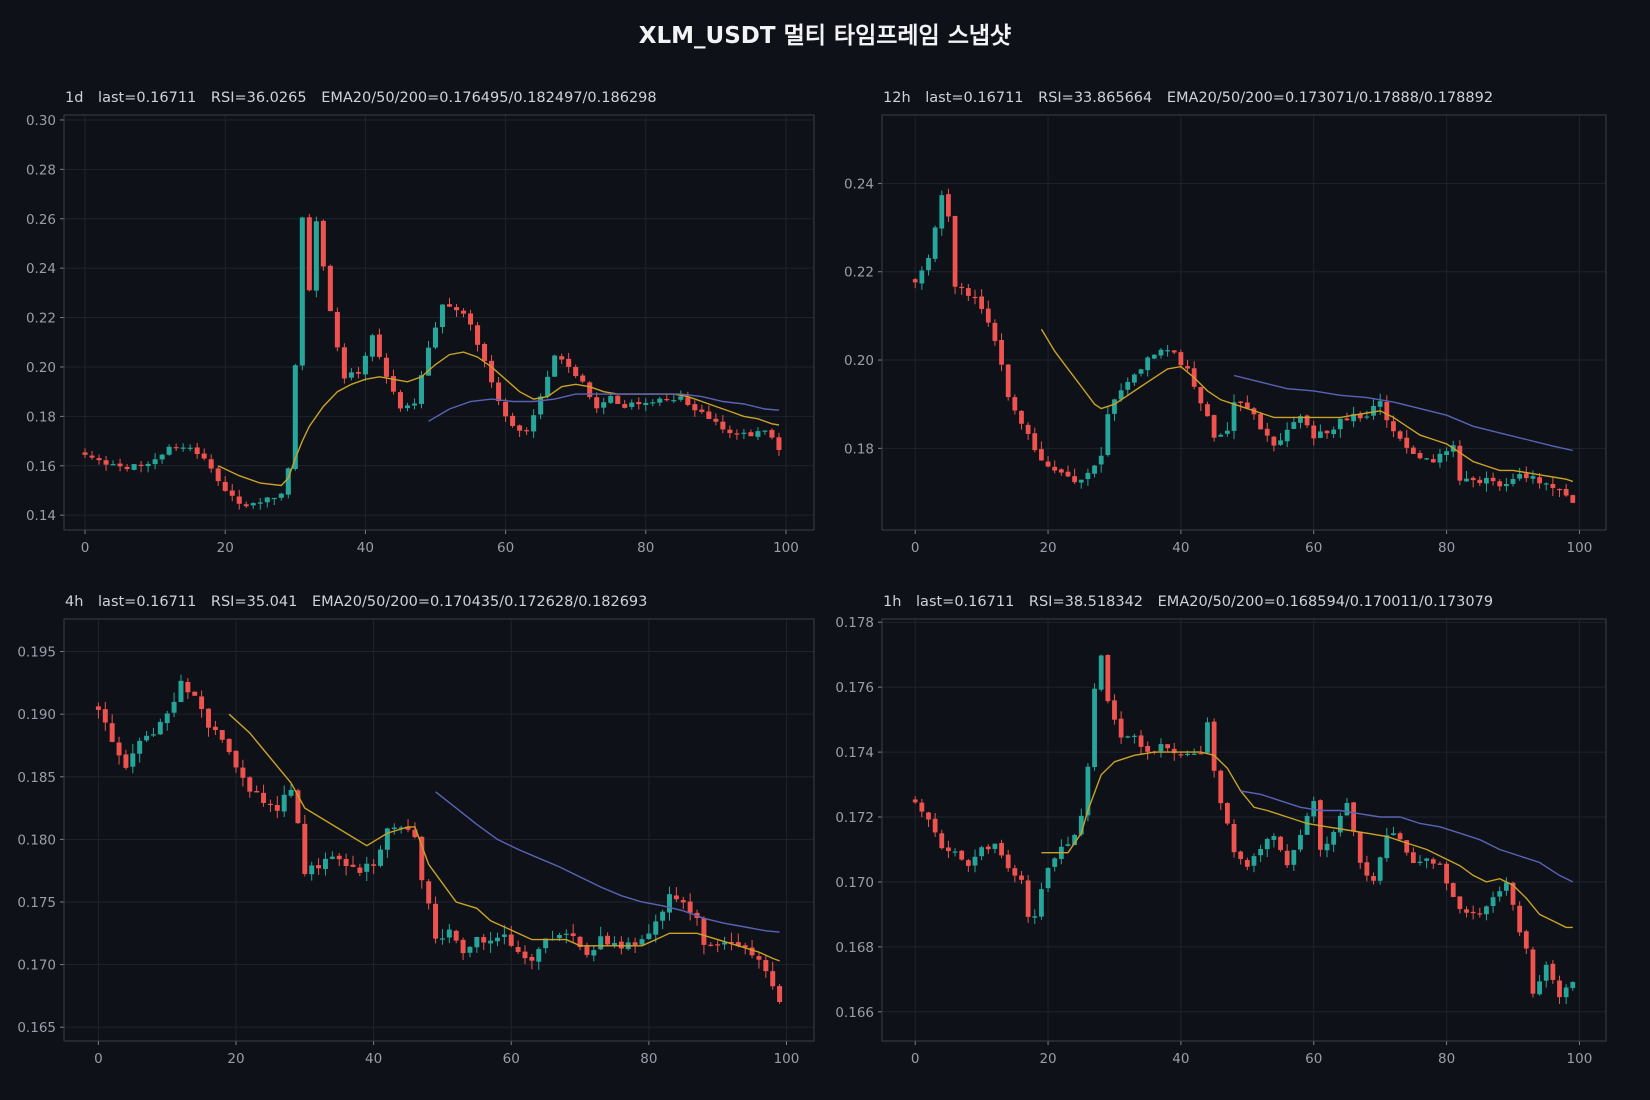 The width and height of the screenshot is (1650, 1100). What do you see at coordinates (74, 602) in the screenshot?
I see `timeframe-label: 4h` at bounding box center [74, 602].